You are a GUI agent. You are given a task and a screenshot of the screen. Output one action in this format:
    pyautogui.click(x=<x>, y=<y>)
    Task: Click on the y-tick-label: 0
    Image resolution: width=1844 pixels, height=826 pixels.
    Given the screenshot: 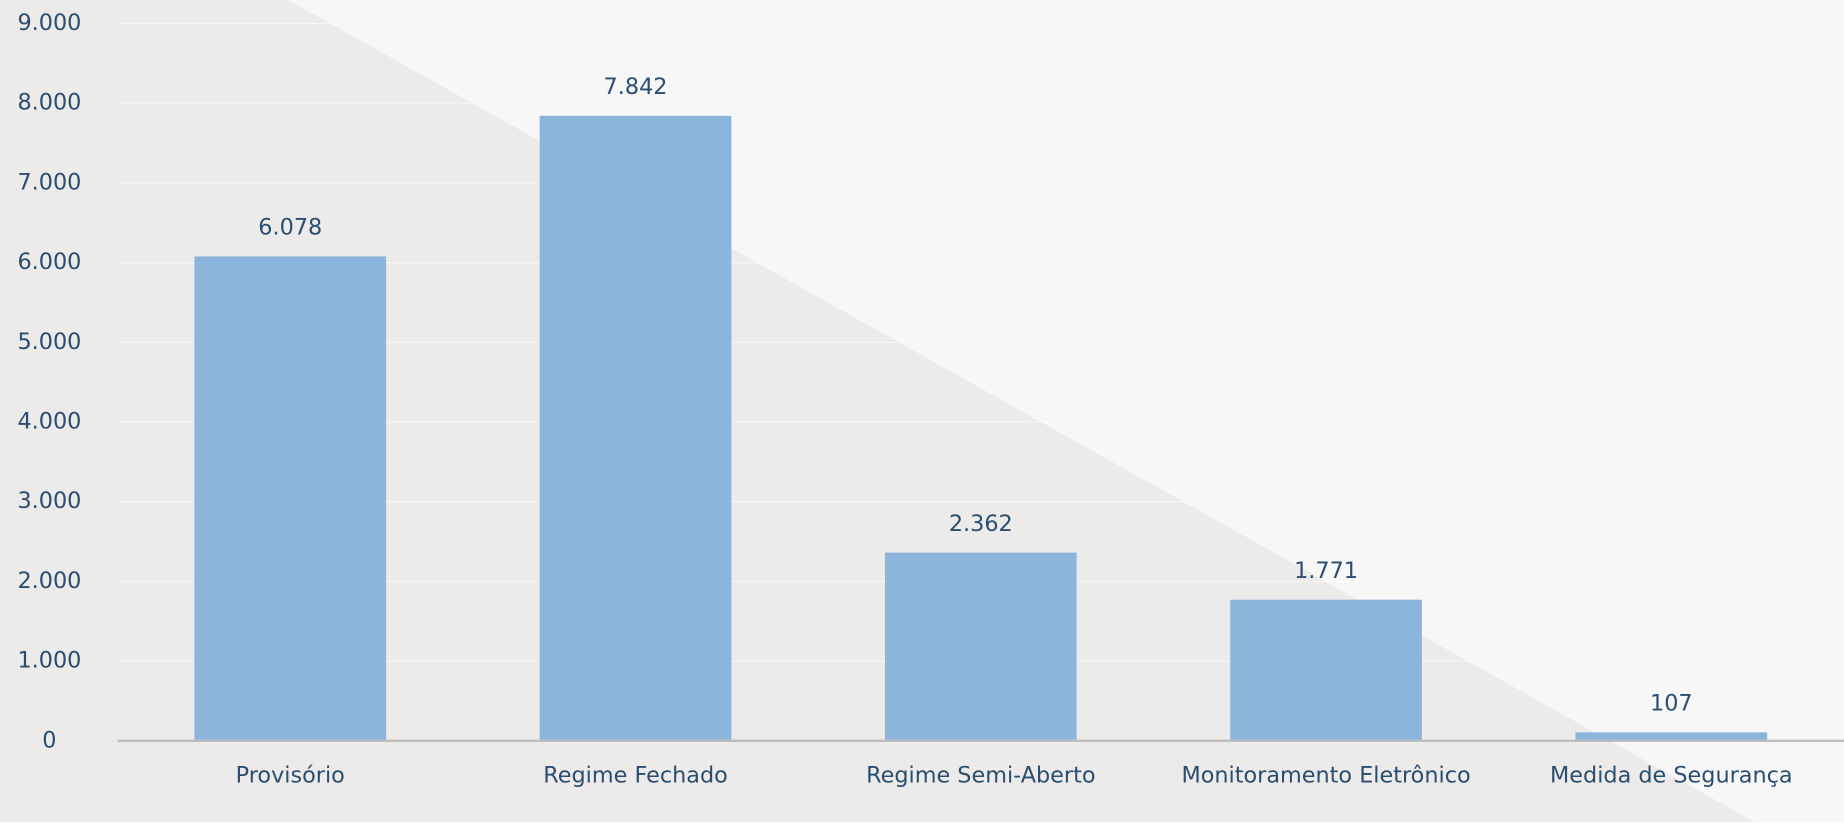 What is the action you would take?
    pyautogui.click(x=49, y=740)
    